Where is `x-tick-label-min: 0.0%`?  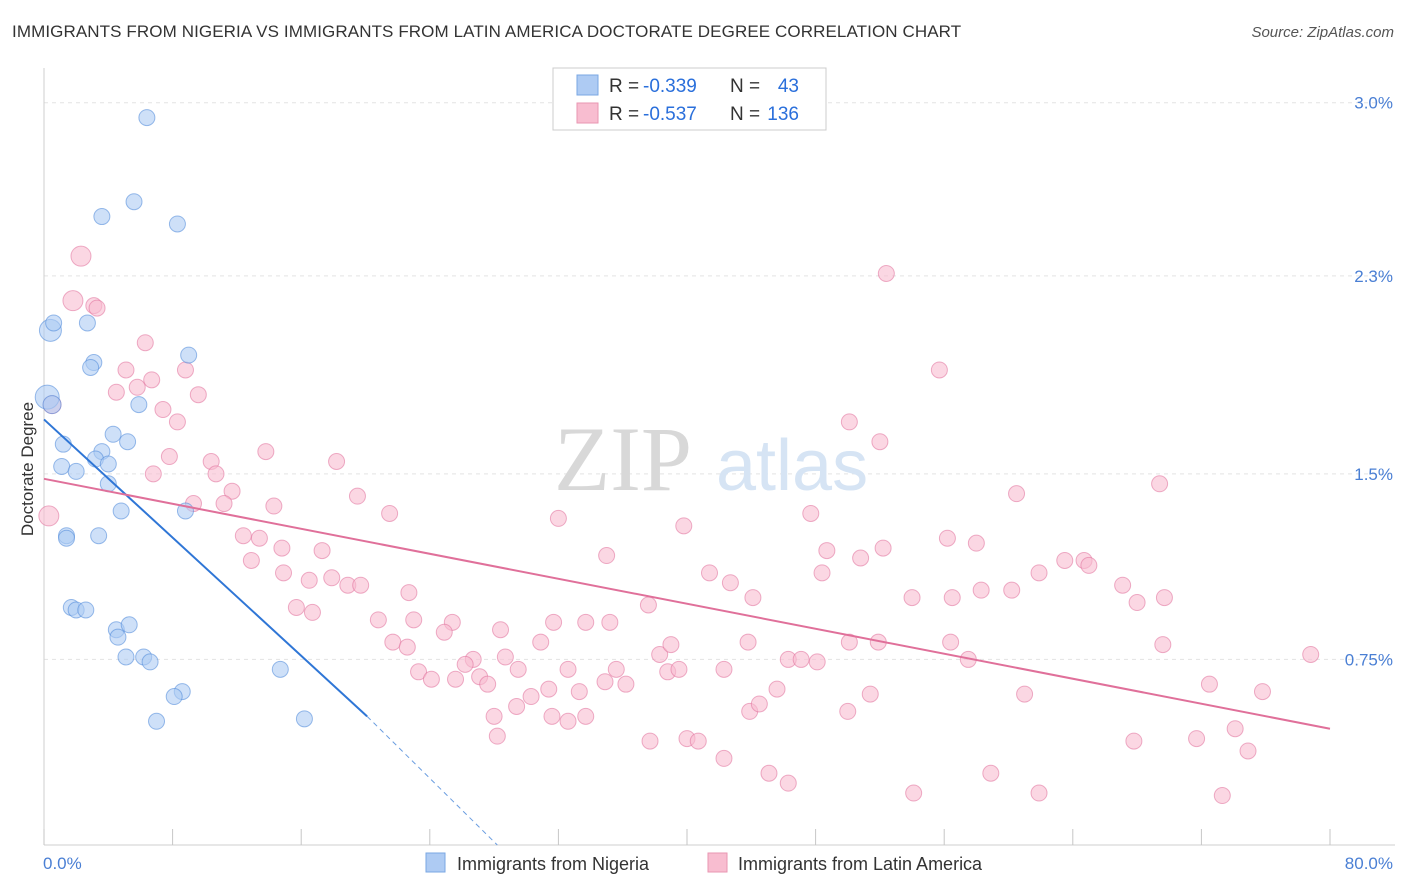
x-tick-label-min: 0.0% is located at coordinates (62, 863).